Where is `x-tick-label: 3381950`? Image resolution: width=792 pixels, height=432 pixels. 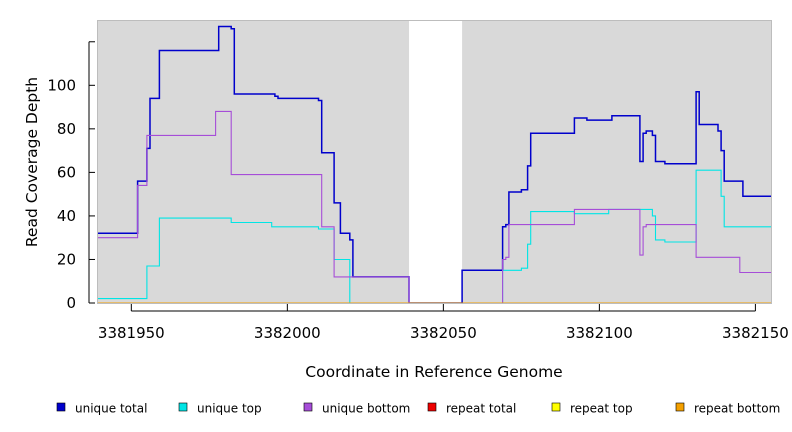
x-tick-label: 3381950 is located at coordinates (131, 333).